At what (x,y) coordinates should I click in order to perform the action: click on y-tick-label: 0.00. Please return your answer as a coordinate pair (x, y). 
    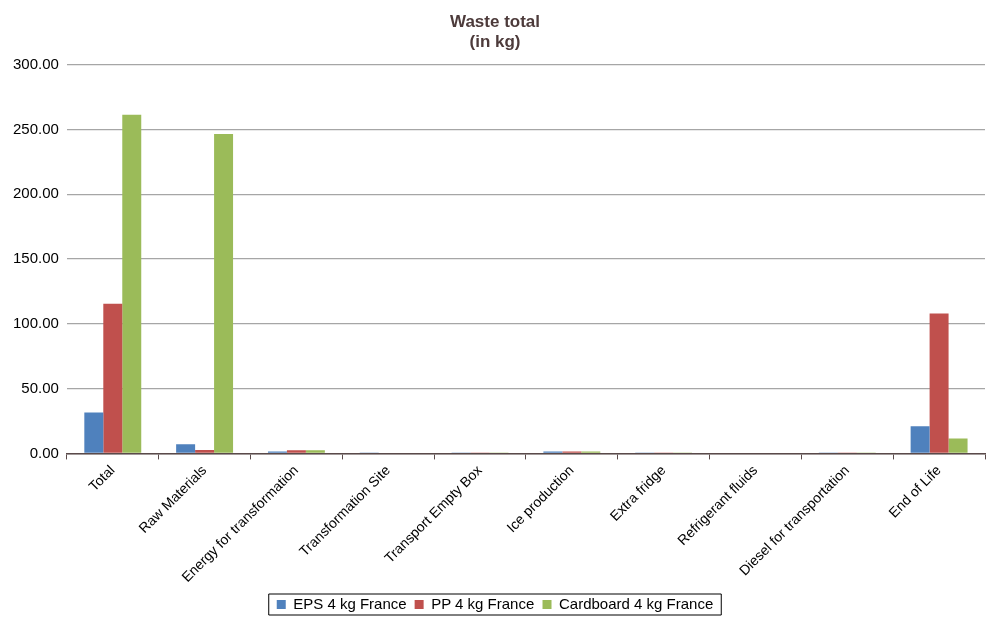
    Looking at the image, I should click on (44, 452).